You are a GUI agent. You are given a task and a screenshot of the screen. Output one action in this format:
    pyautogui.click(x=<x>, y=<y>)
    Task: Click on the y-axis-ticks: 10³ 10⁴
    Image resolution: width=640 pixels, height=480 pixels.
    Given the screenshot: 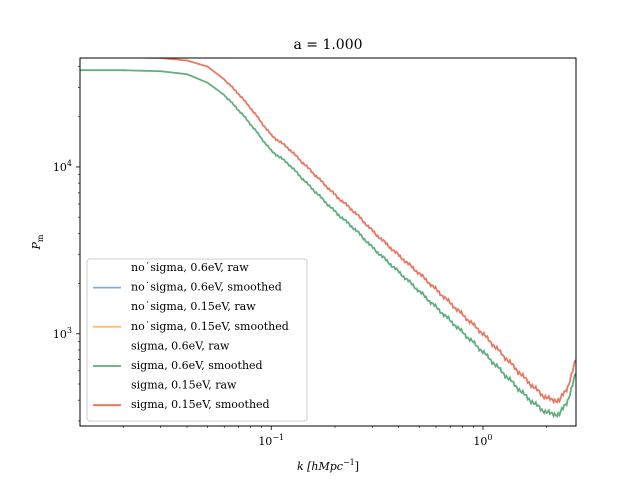 What is the action you would take?
    pyautogui.click(x=66, y=244)
    